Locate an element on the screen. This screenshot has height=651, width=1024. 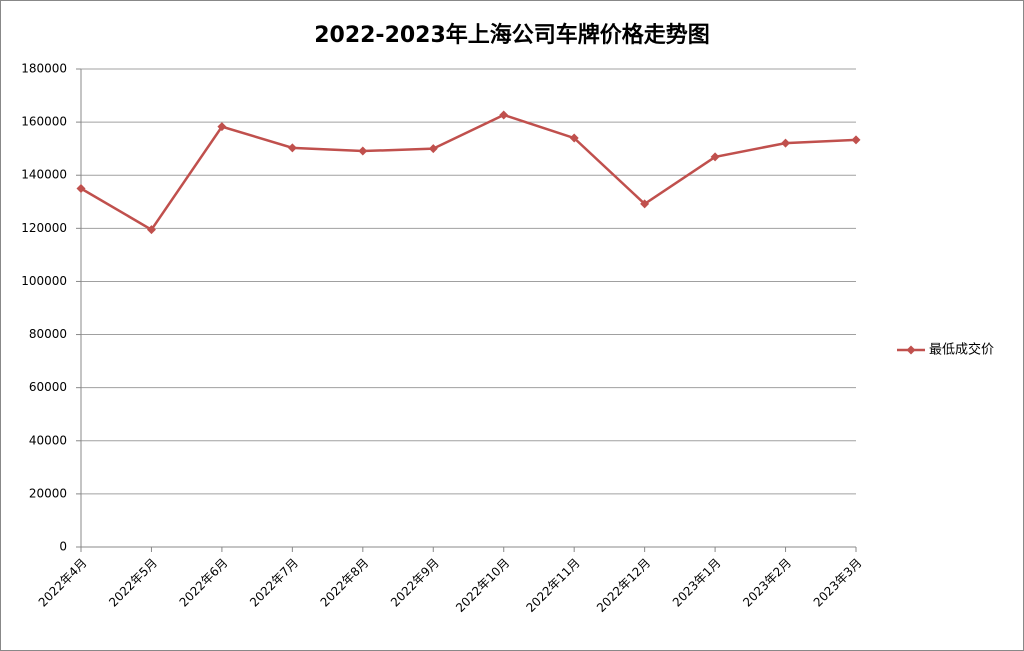
y-tick-label: 0 is located at coordinates (63, 547).